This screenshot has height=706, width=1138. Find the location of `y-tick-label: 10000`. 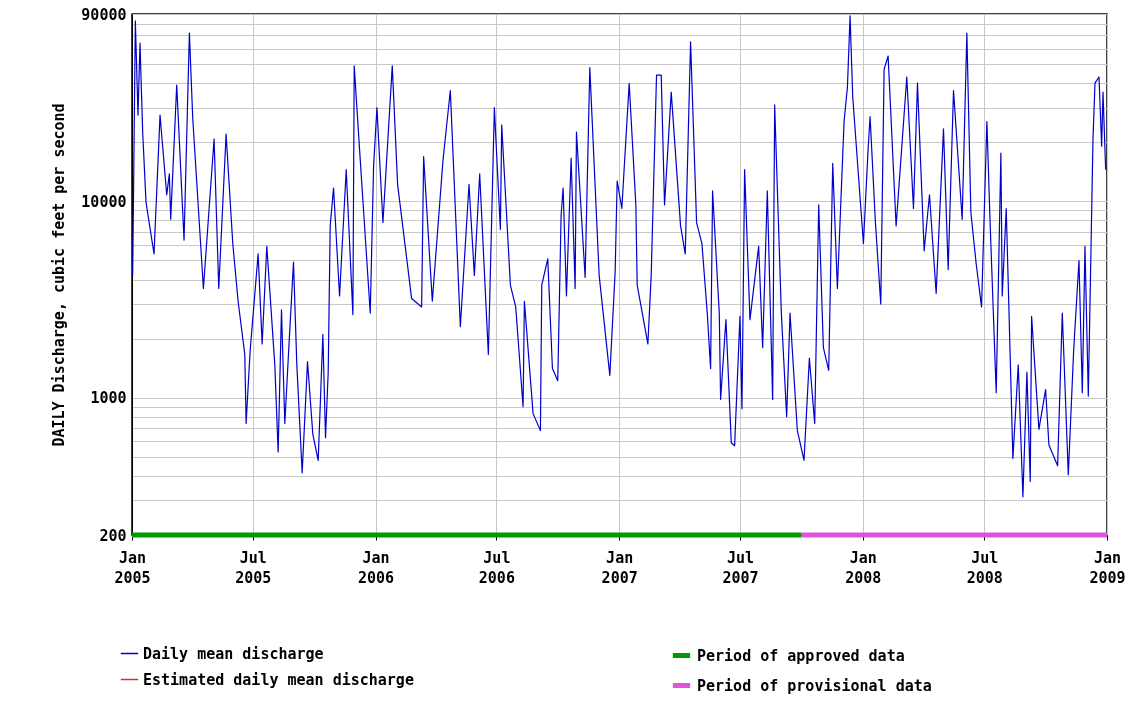

y-tick-label: 10000 is located at coordinates (104, 201).